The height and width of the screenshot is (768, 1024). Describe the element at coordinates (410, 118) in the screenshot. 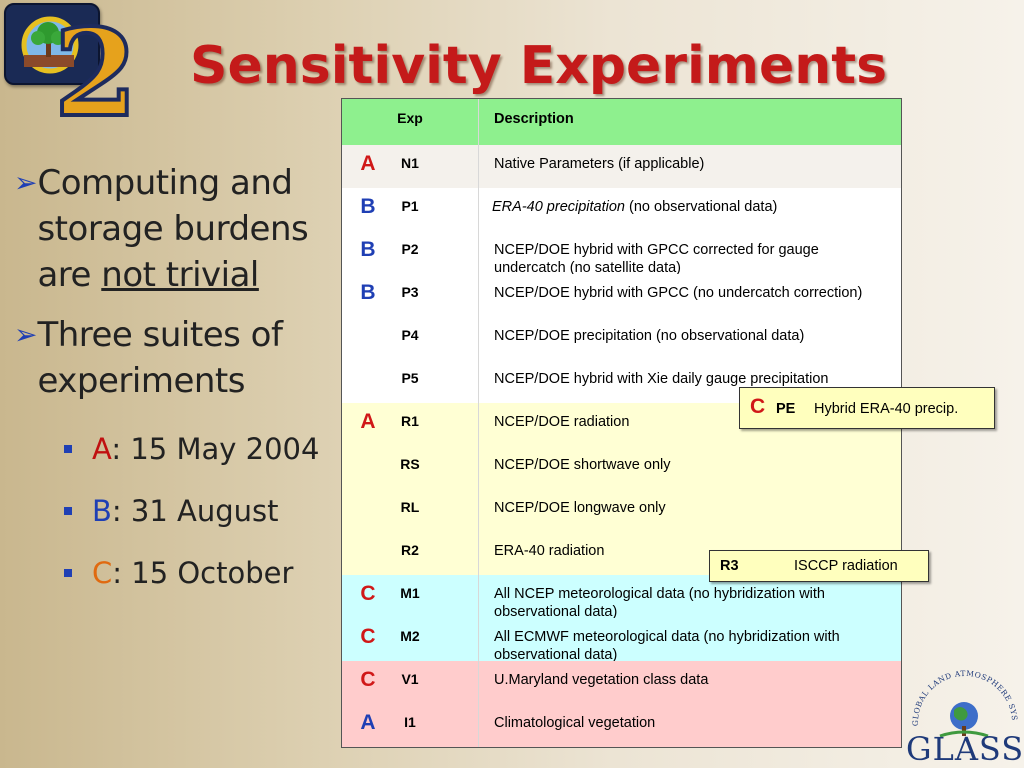

I see `header-exp: Exp` at that location.